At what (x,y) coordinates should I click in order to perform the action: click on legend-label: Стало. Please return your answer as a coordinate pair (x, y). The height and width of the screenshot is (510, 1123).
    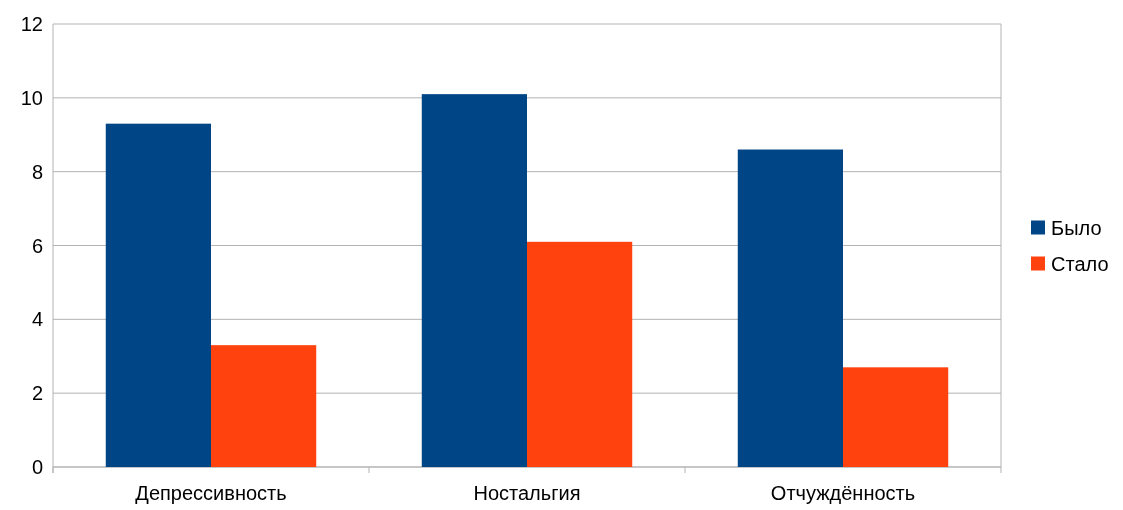
    Looking at the image, I should click on (1080, 263).